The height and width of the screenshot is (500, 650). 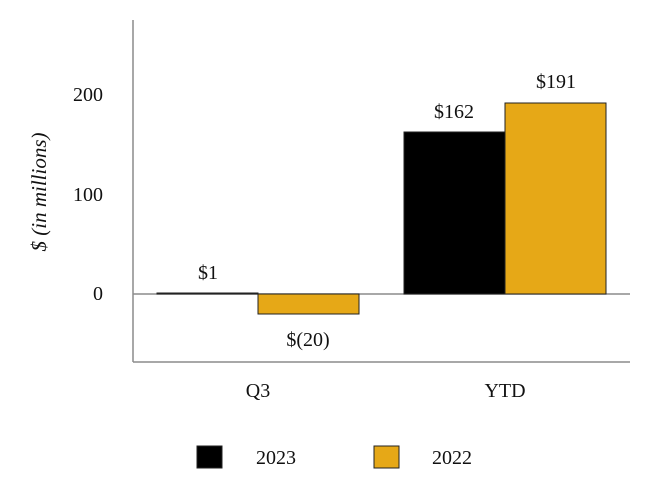 I want to click on legend-swatch-2022, so click(x=386, y=457).